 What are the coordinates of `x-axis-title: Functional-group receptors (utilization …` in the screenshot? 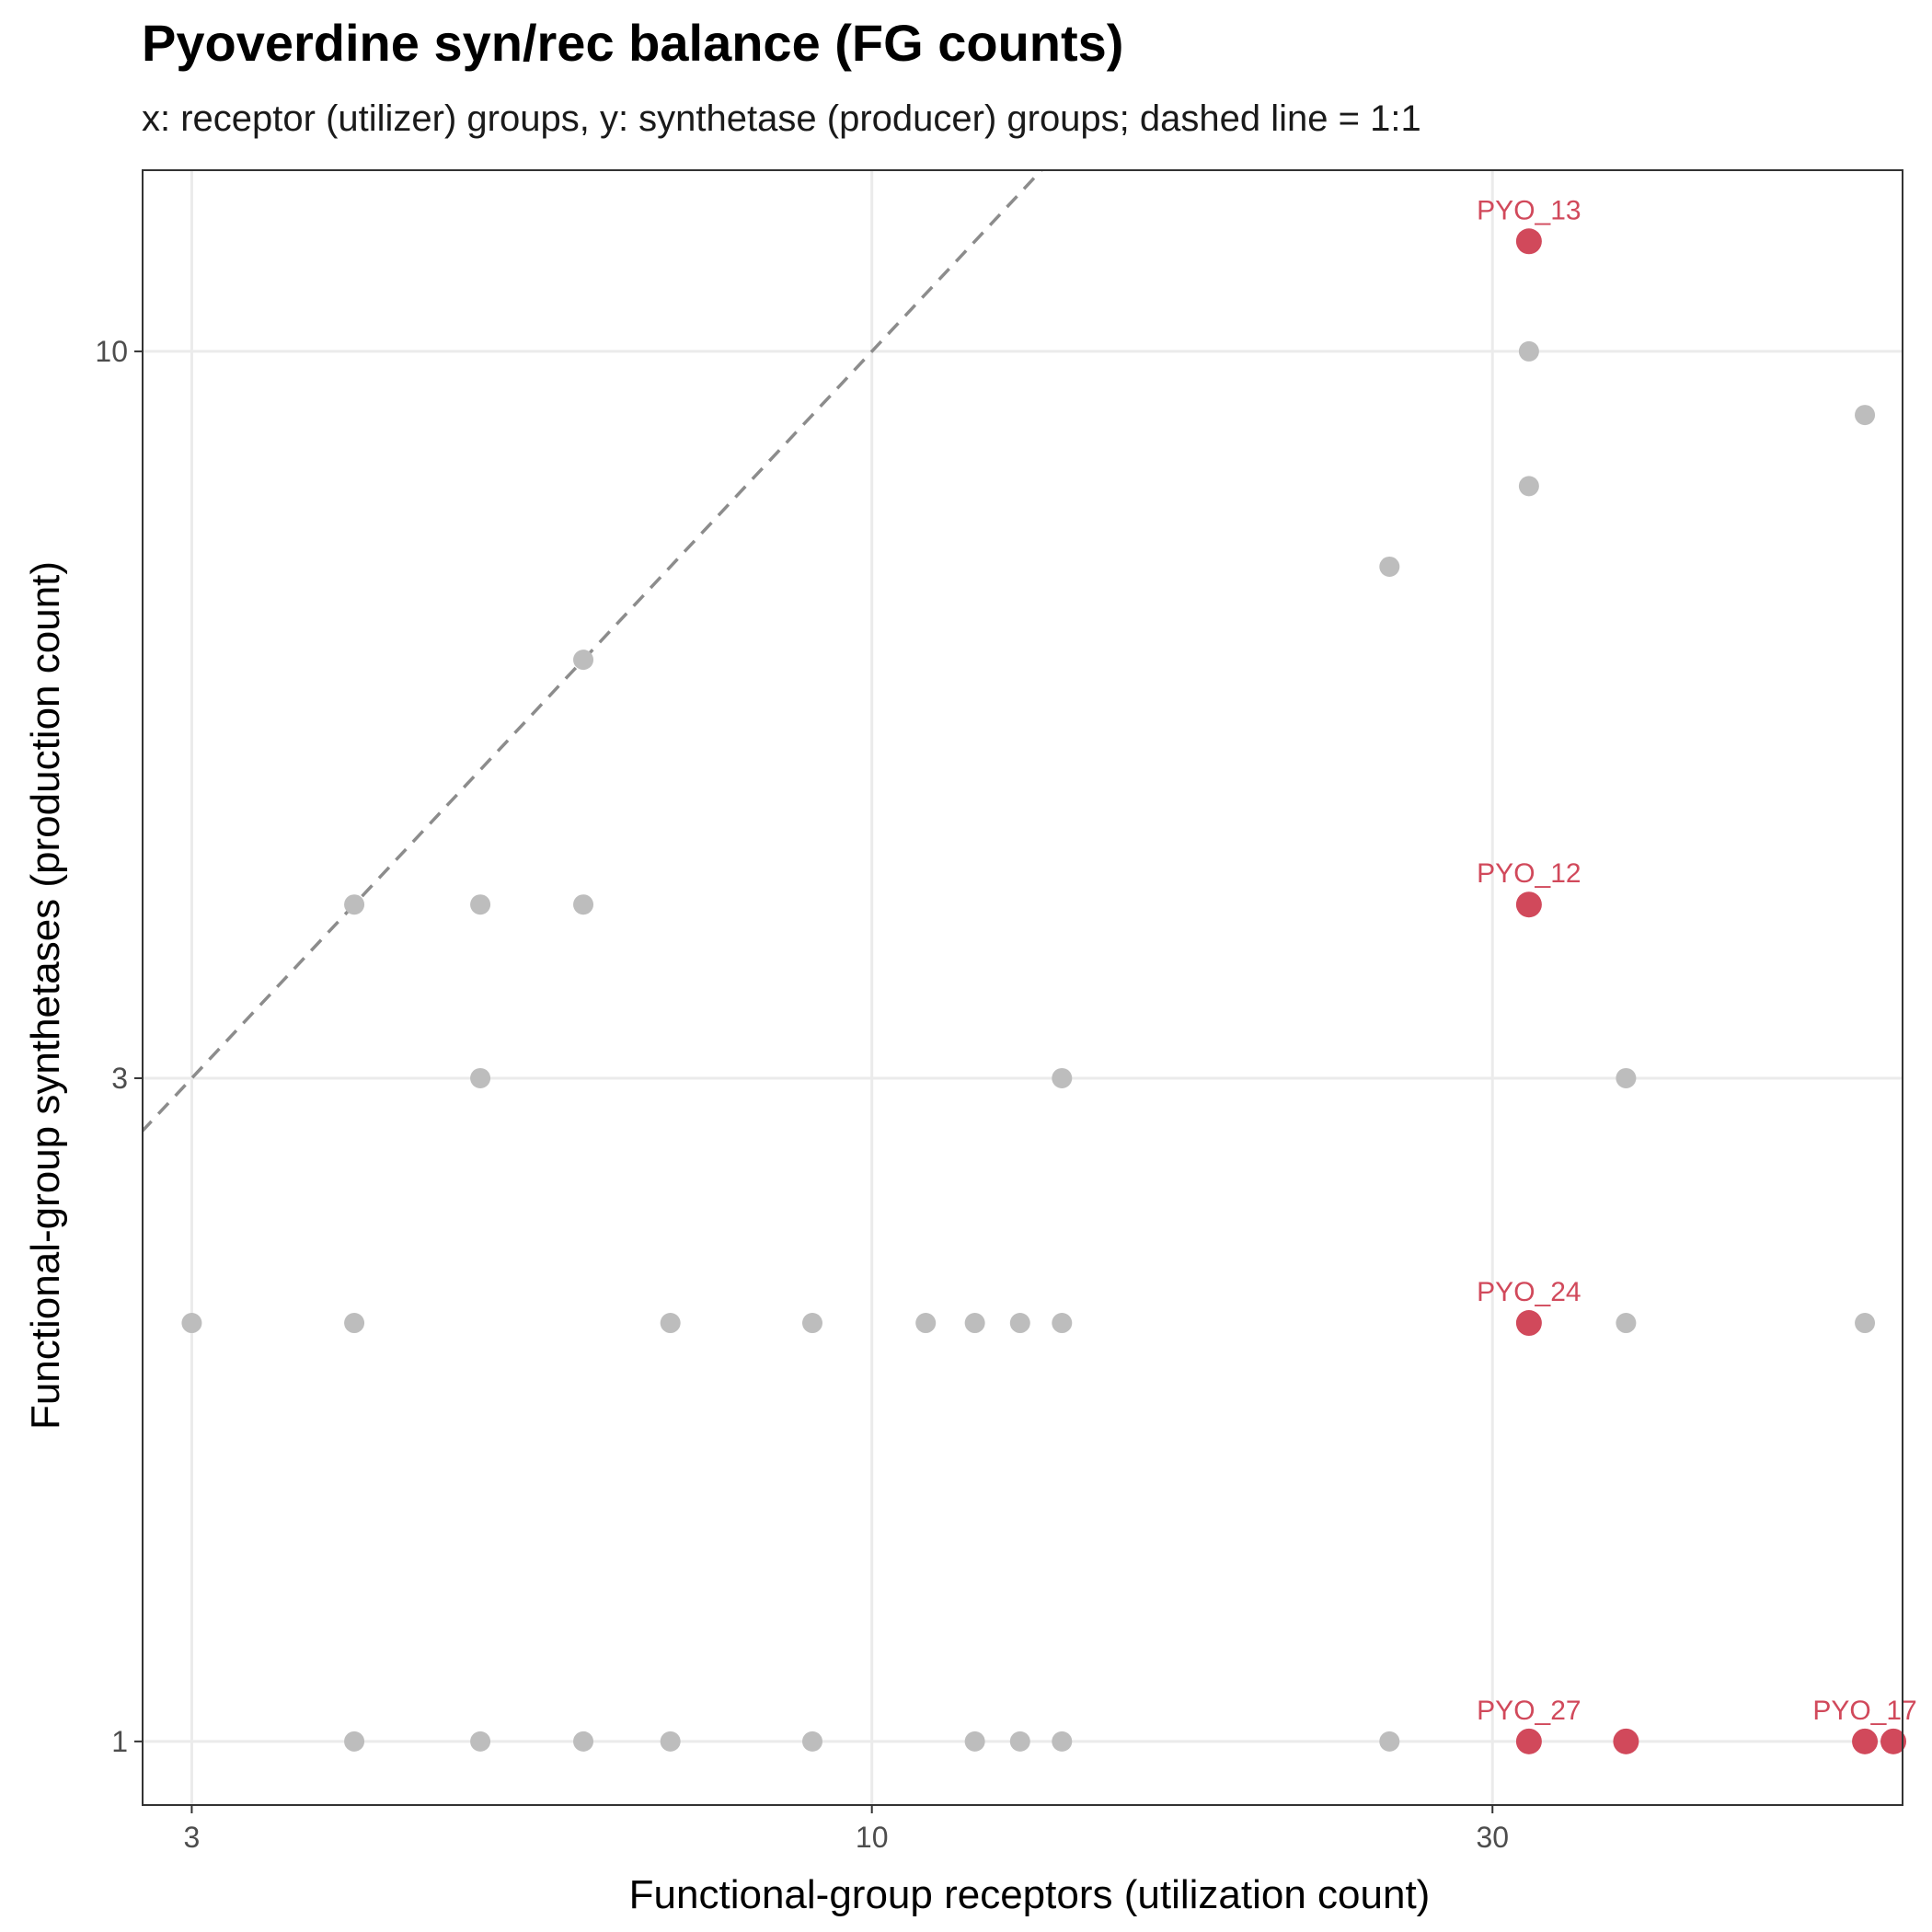 It's located at (1030, 1894).